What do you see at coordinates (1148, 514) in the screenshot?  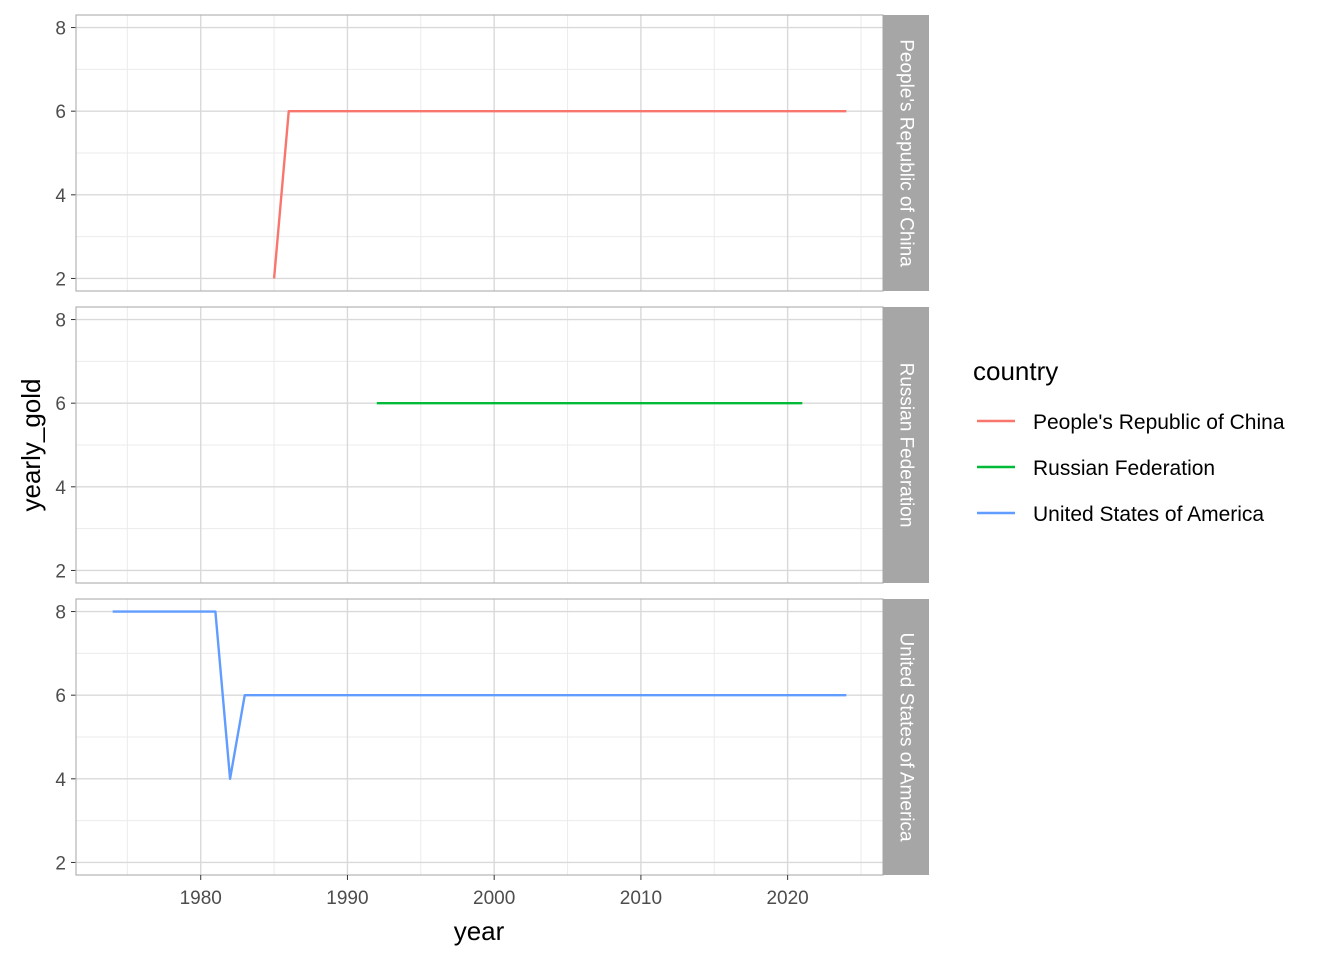 I see `legend-label: United States of America` at bounding box center [1148, 514].